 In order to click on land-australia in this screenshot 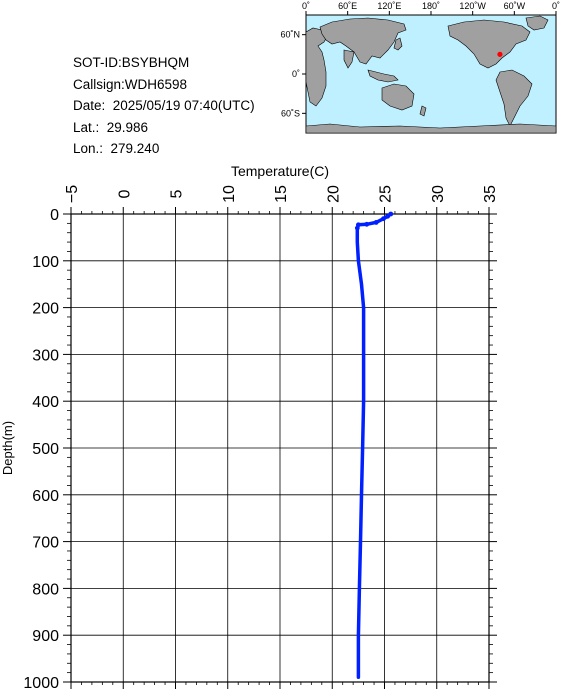, I will do `click(398, 97)`.